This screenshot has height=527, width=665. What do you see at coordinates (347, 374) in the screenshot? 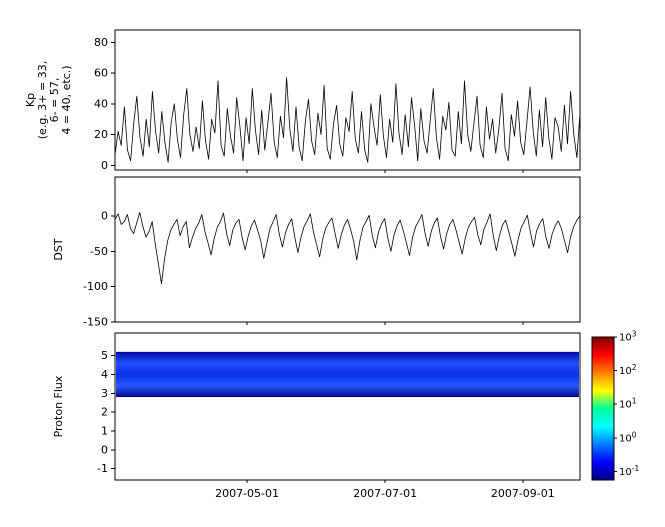
I see `proton-flux-band` at bounding box center [347, 374].